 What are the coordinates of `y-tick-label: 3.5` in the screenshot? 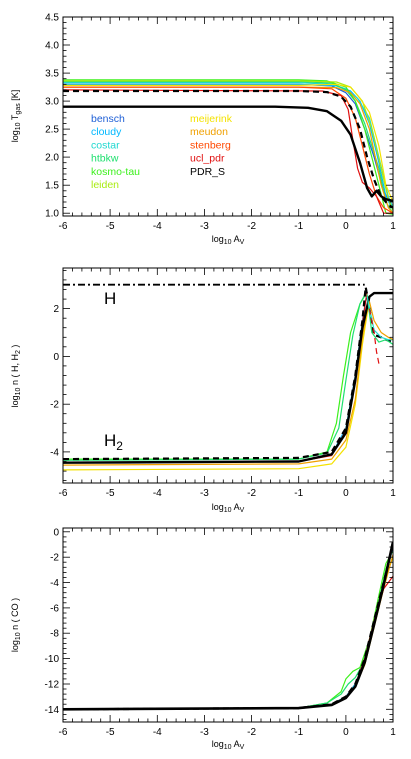 It's located at (52, 74).